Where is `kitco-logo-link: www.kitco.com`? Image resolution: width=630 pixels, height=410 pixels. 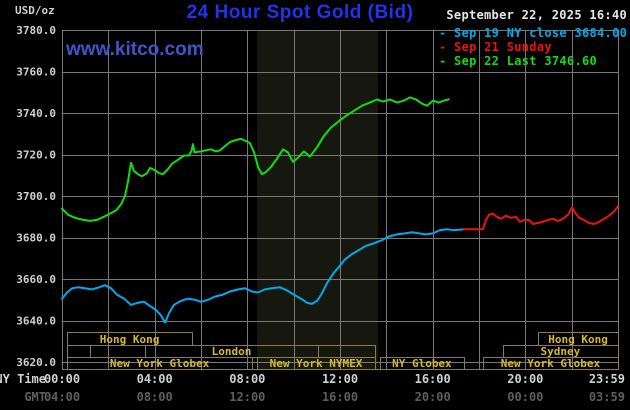 kitco-logo-link: www.kitco.com is located at coordinates (135, 49).